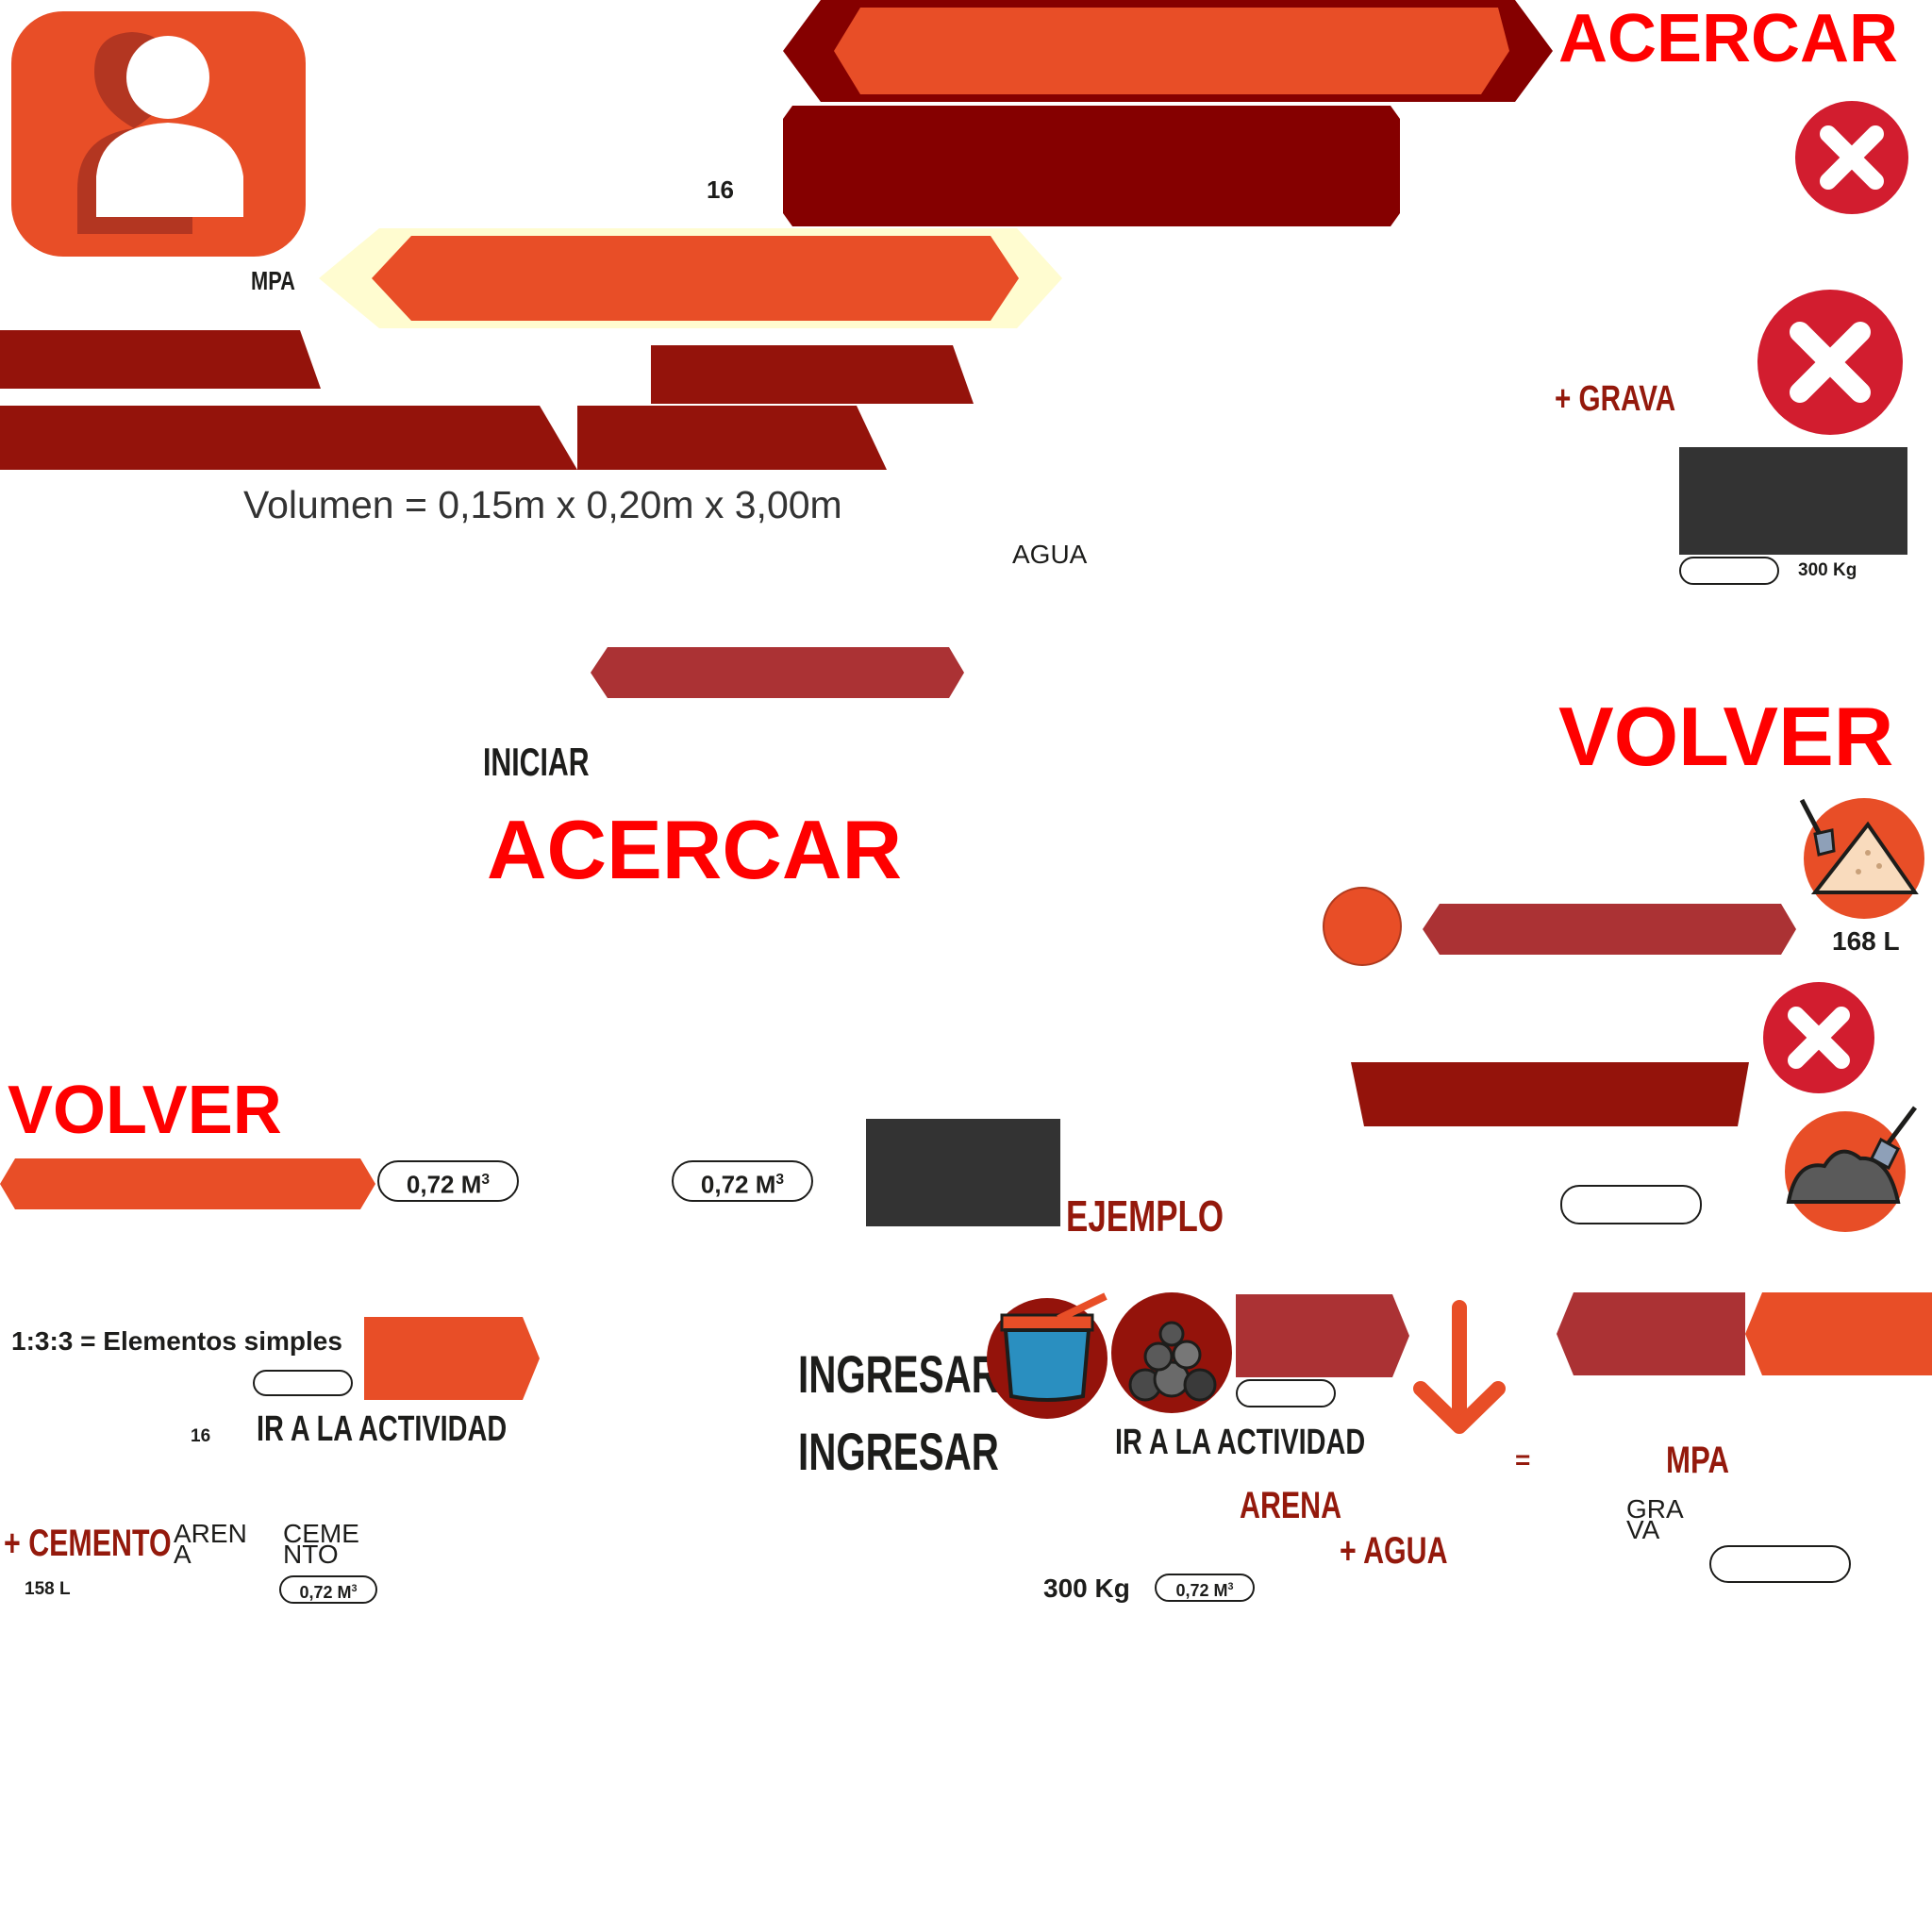  I want to click on acercar-title-top: ACERCAR, so click(1728, 38).